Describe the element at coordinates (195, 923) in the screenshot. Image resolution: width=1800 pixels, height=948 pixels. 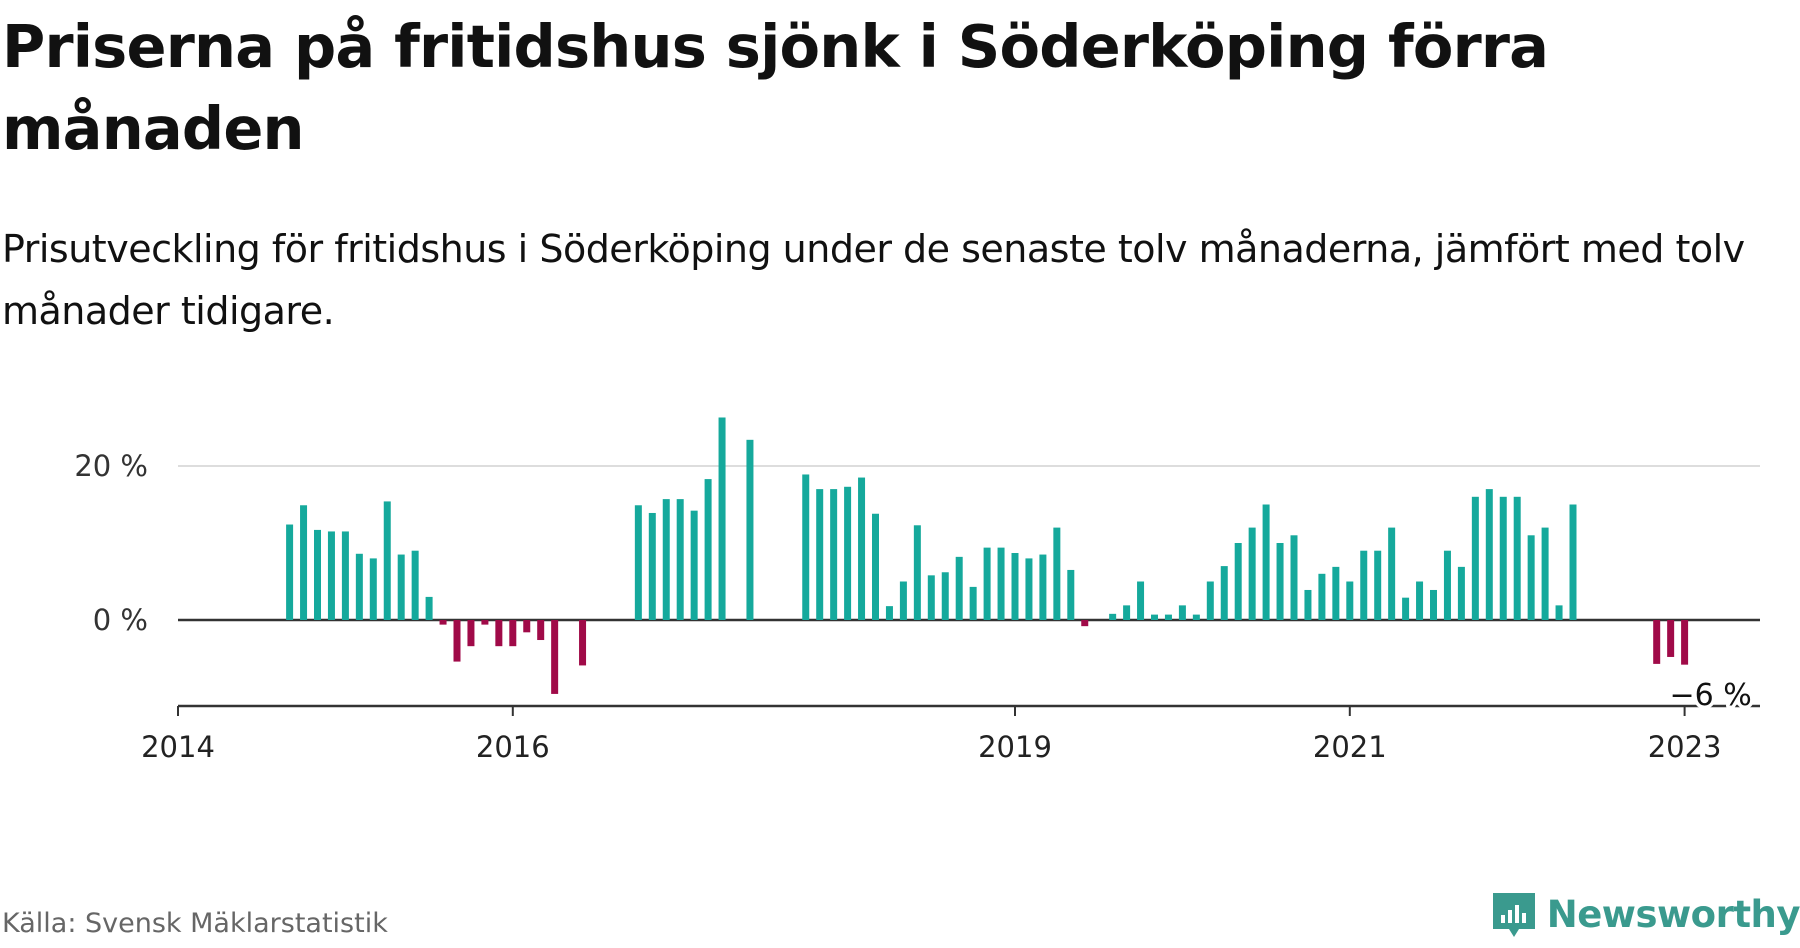
I see `source-note: Källa: Svensk Mäklarstatistik` at that location.